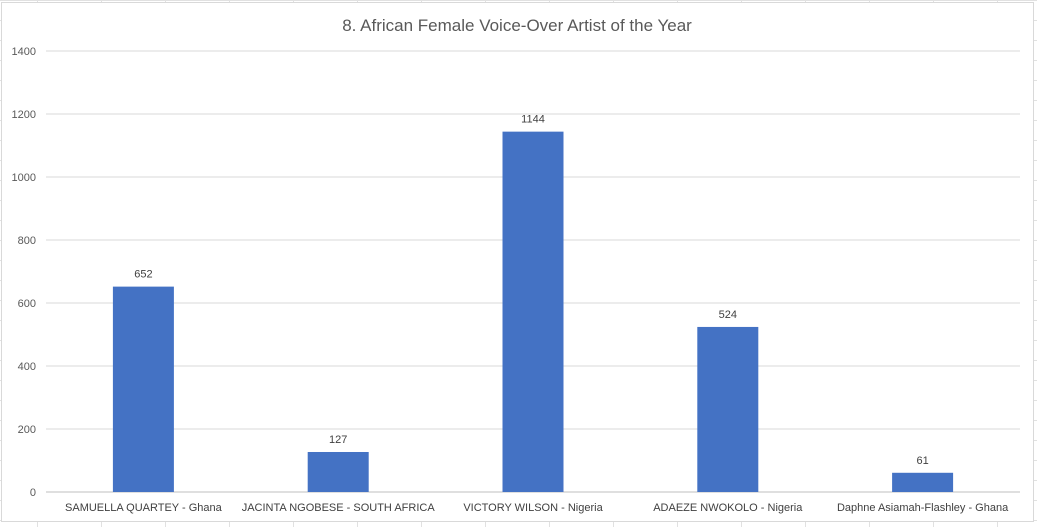 The height and width of the screenshot is (527, 1037). I want to click on y-tick-label: 400, so click(27, 367).